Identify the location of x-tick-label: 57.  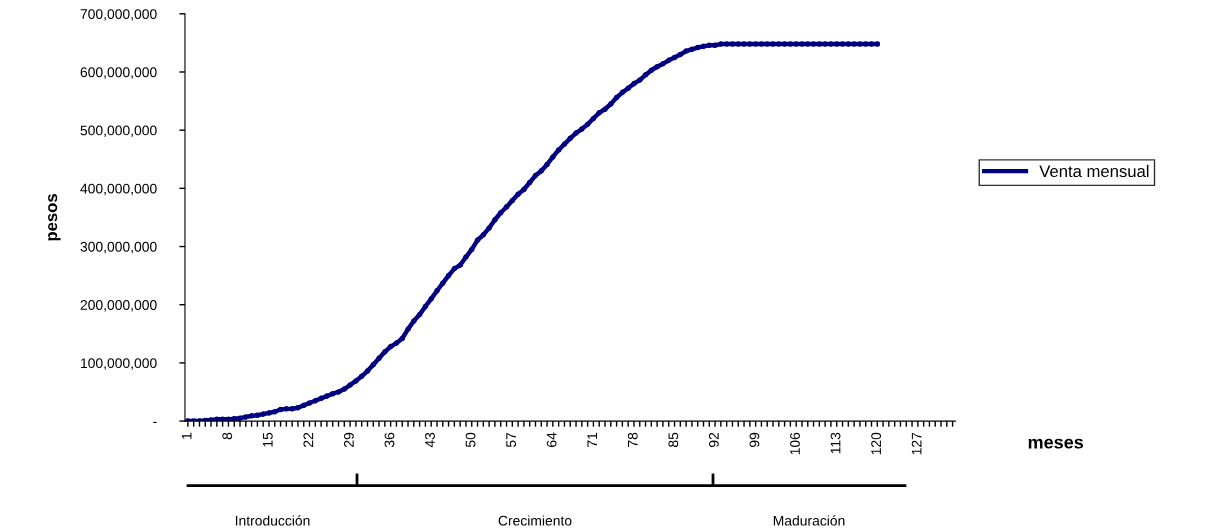
(511, 440).